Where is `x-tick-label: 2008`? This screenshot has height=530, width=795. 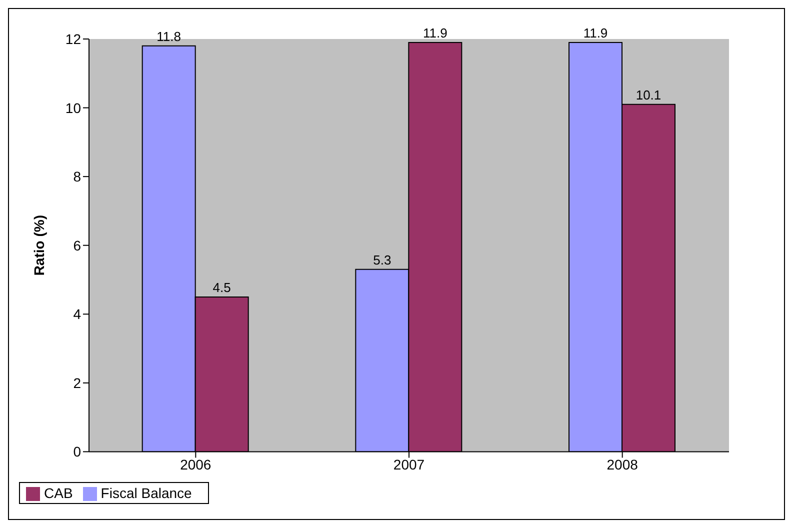 x-tick-label: 2008 is located at coordinates (622, 464).